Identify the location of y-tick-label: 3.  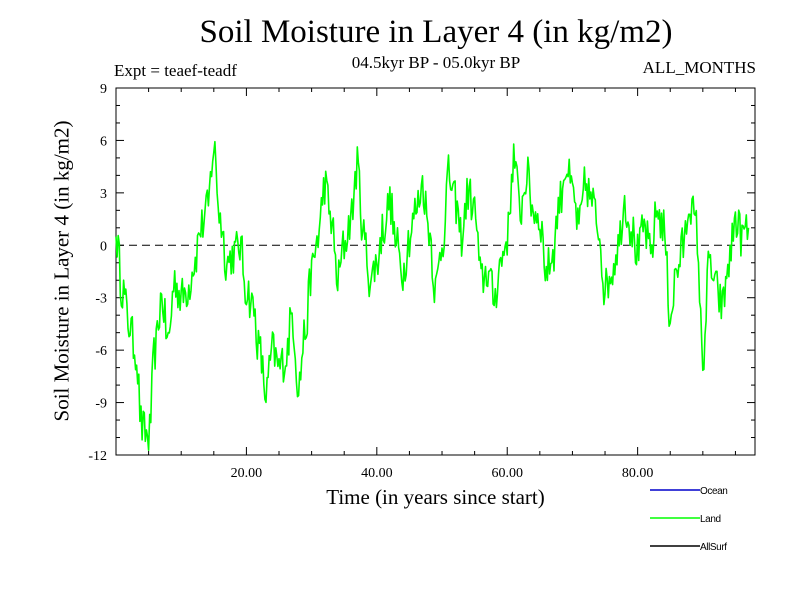
(103, 194).